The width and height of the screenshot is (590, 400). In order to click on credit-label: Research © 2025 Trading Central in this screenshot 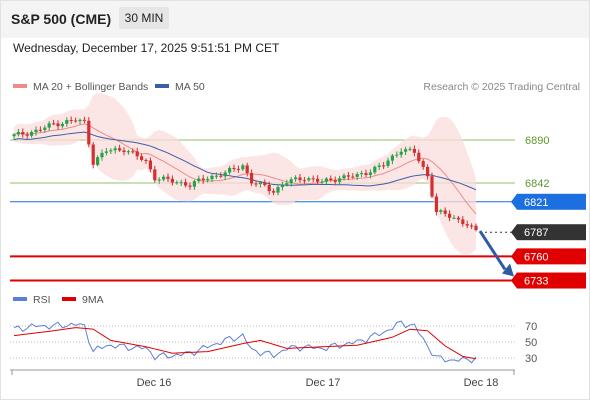, I will do `click(501, 87)`.